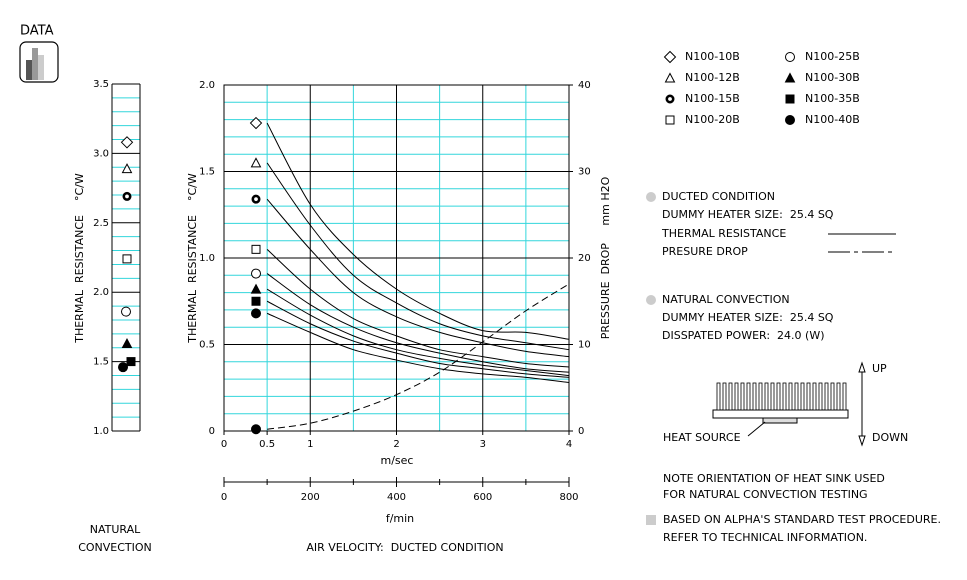  I want to click on y2-tick-label: 0, so click(581, 431).